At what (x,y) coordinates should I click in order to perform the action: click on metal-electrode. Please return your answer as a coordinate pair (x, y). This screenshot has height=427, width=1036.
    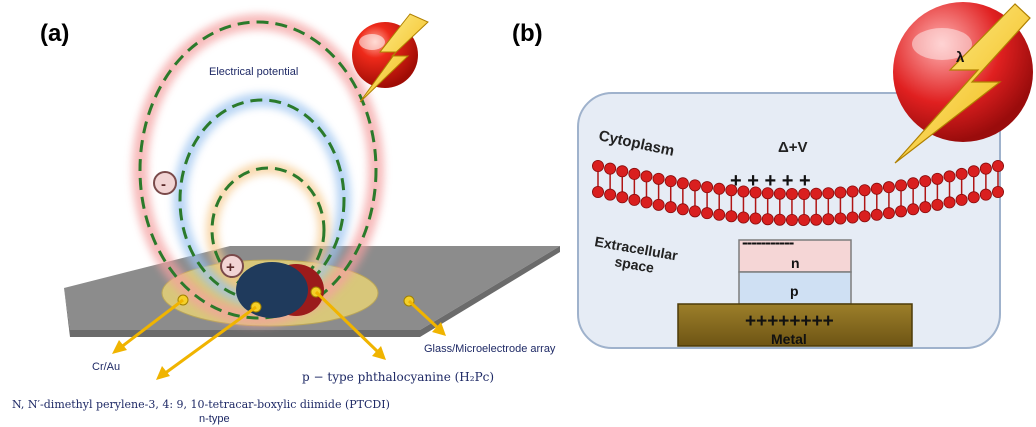
    Looking at the image, I should click on (795, 325).